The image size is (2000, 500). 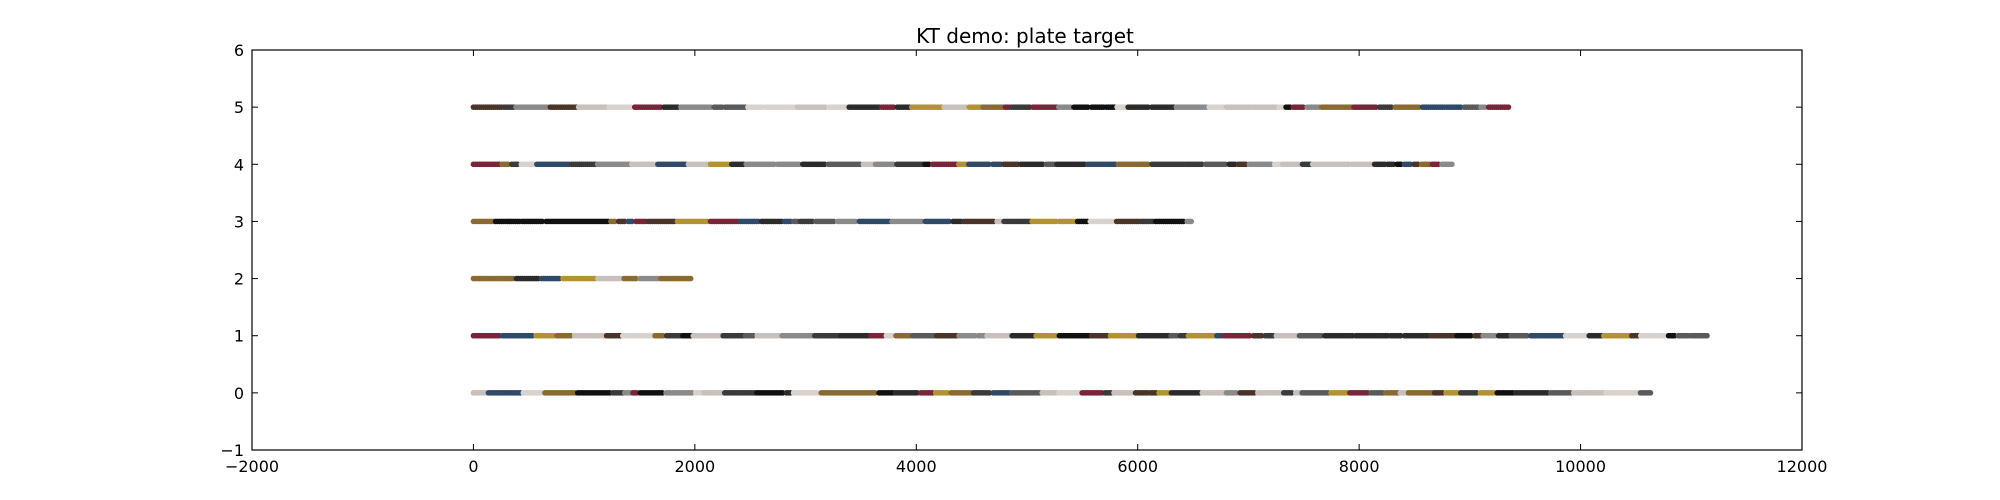 What do you see at coordinates (1359, 466) in the screenshot?
I see `x-tick-label: 8000` at bounding box center [1359, 466].